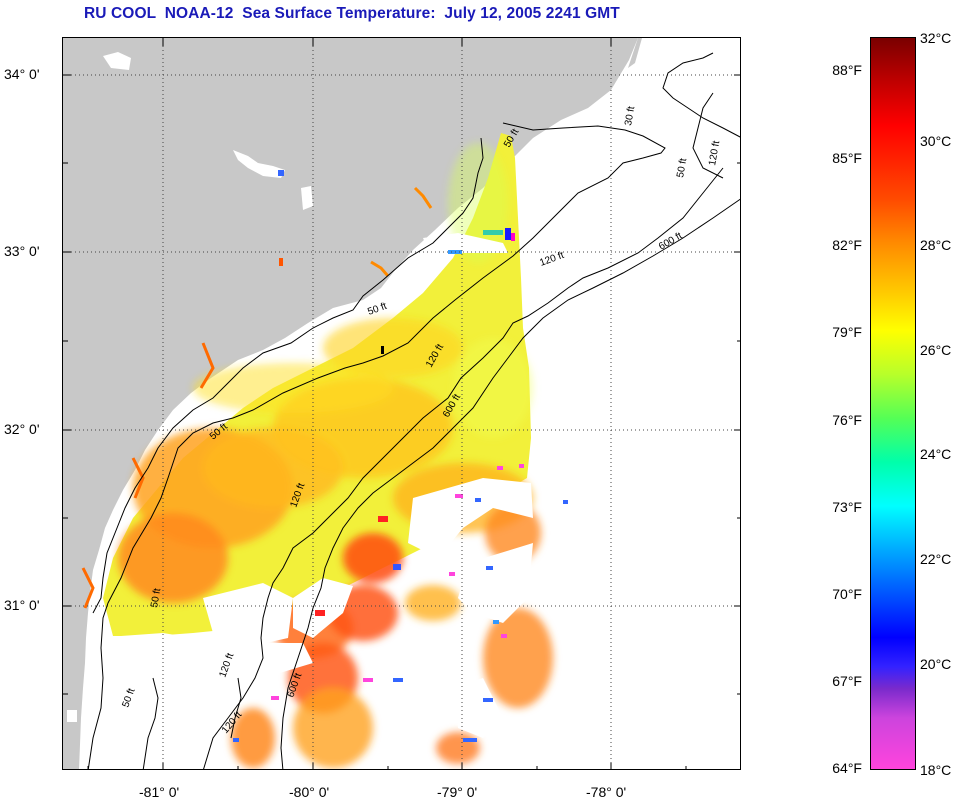 The image size is (968, 801). I want to click on colorbar-f-label: 88°F, so click(847, 70).